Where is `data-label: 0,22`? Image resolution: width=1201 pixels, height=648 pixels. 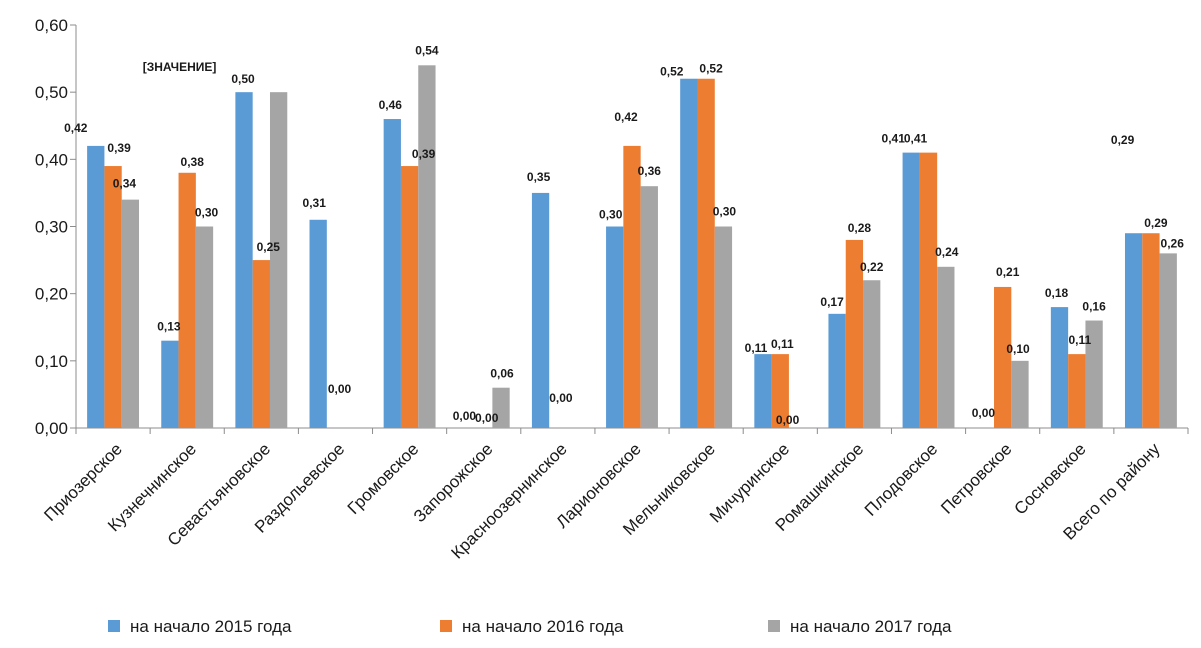 data-label: 0,22 is located at coordinates (872, 267).